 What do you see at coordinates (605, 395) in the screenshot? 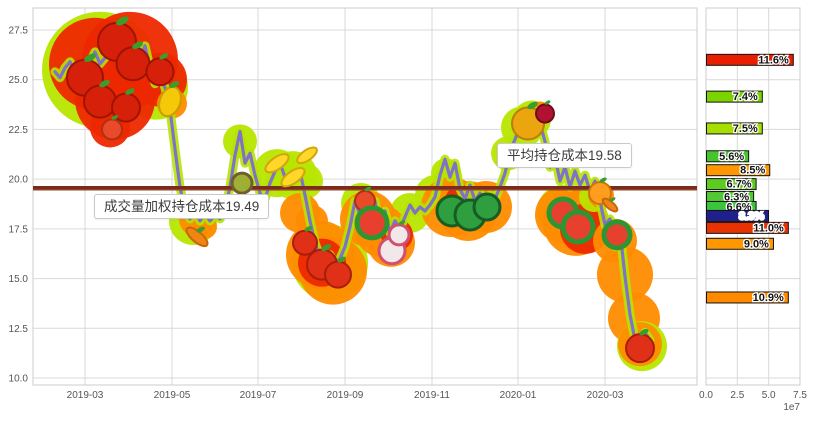
I see `x-tick-label: 2020-03` at bounding box center [605, 395].